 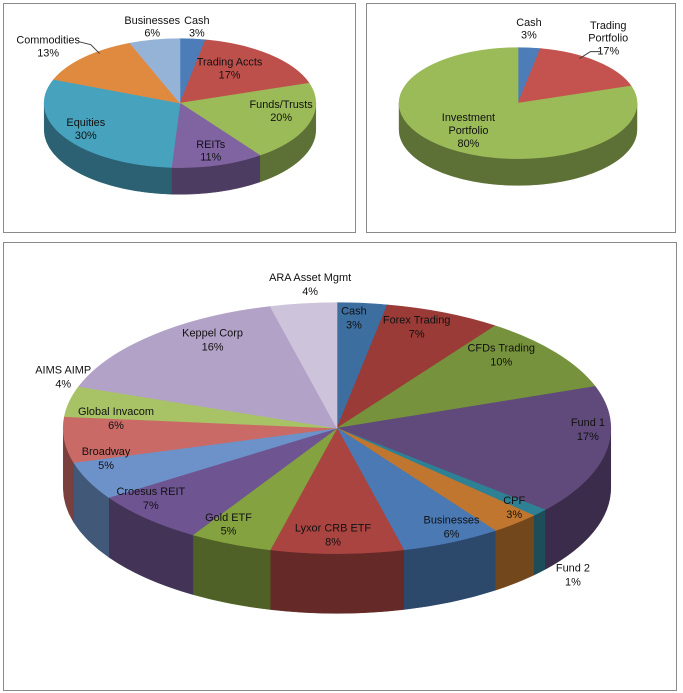 I want to click on pie-slice-trading-portfolio, so click(x=574, y=76).